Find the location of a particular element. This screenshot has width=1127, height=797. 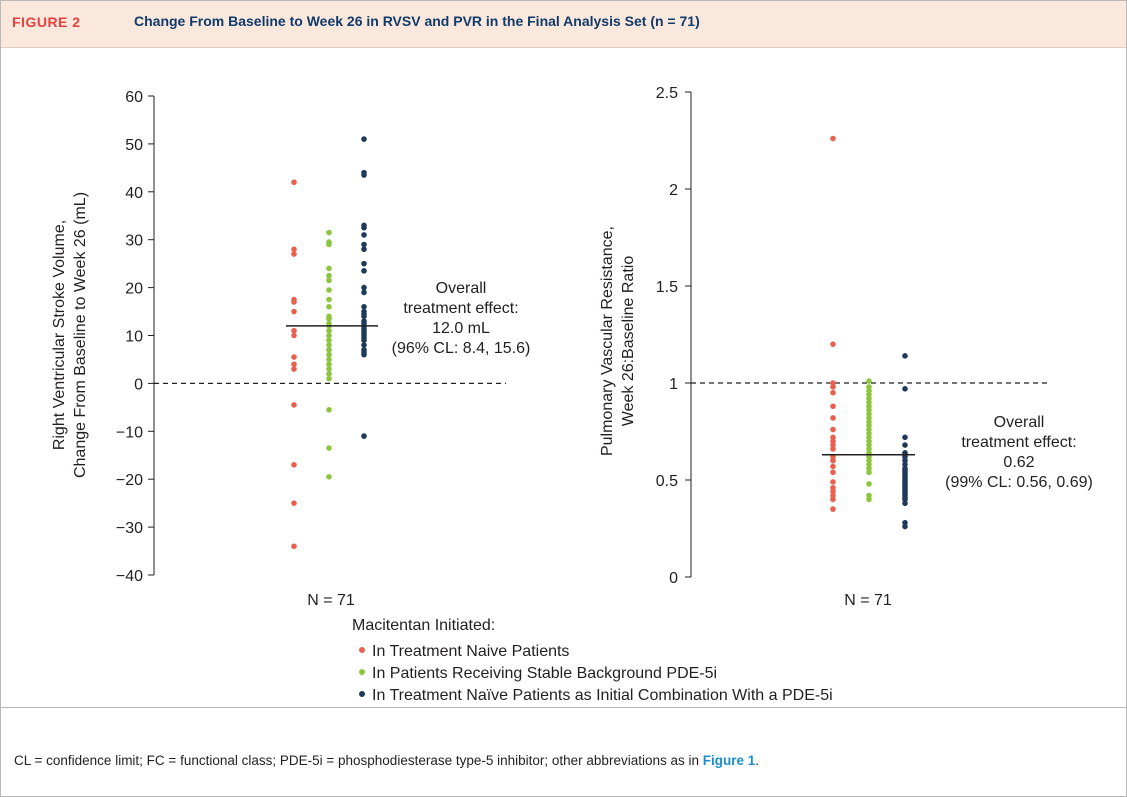

y-tick-label: 10 is located at coordinates (134, 337).